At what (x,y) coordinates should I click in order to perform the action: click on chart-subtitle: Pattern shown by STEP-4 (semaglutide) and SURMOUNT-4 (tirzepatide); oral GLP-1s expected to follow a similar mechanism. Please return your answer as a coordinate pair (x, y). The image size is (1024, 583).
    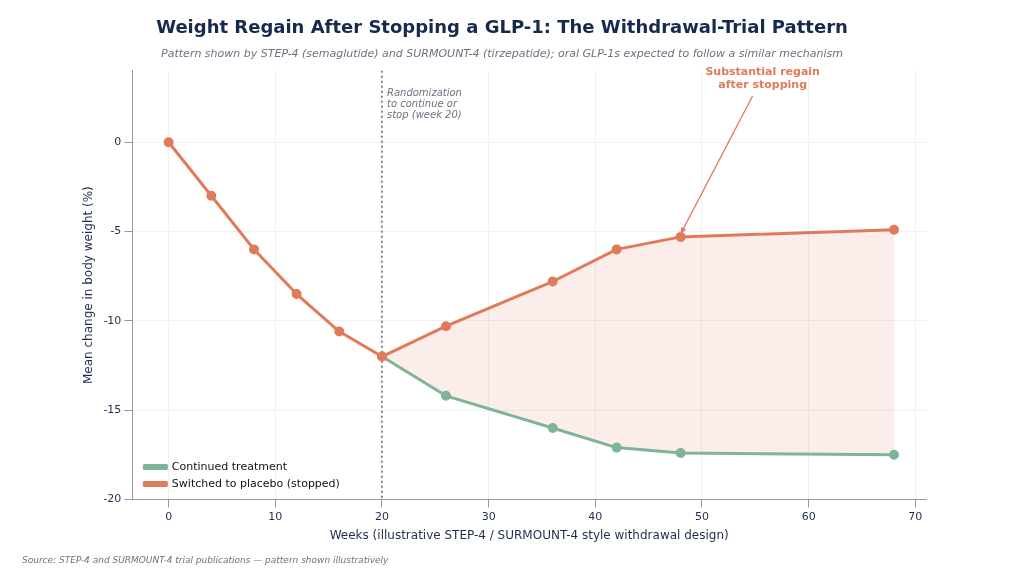
    Looking at the image, I should click on (502, 54).